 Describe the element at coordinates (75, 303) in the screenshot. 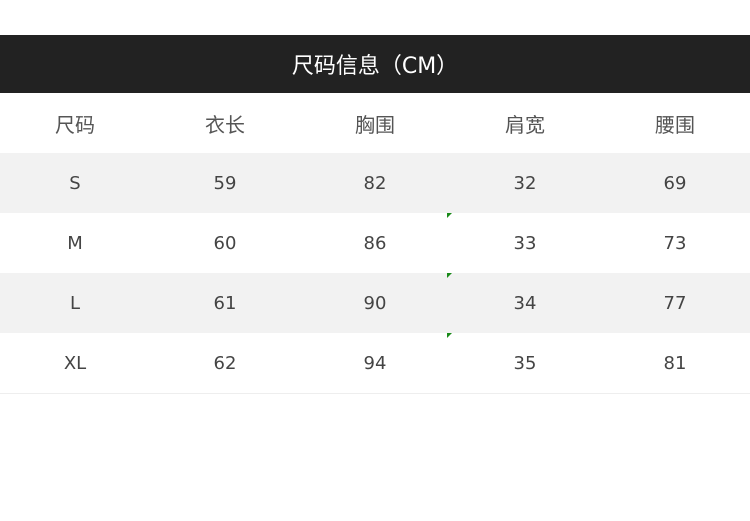

I see `cell: L` at that location.